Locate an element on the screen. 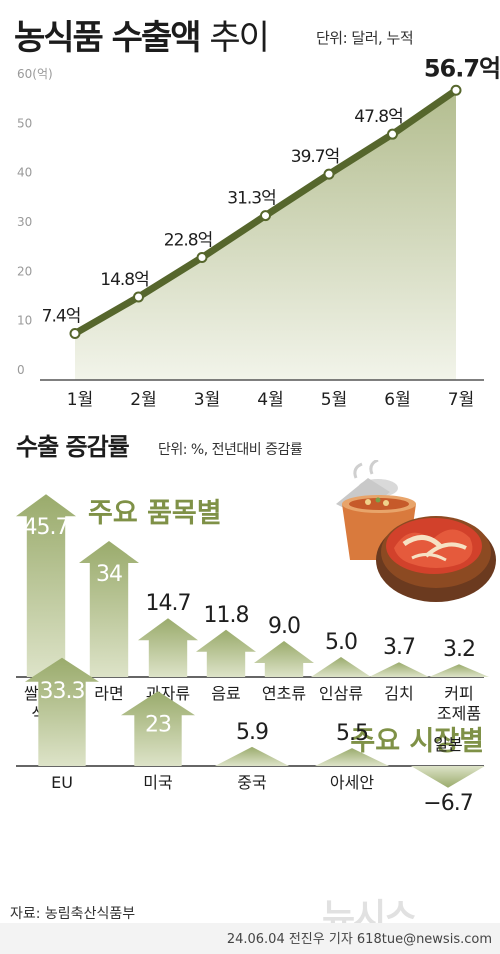  items-value-label: 45.7 is located at coordinates (46, 527).